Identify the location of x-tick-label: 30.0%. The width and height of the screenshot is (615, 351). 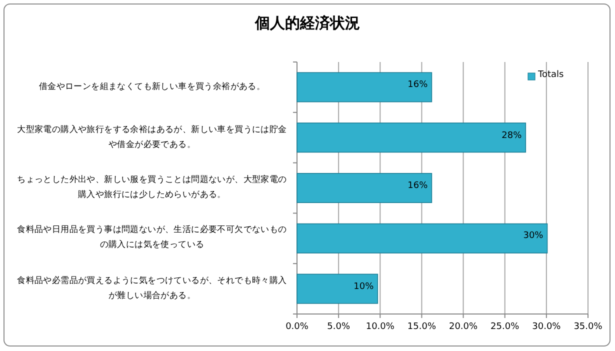
(546, 327).